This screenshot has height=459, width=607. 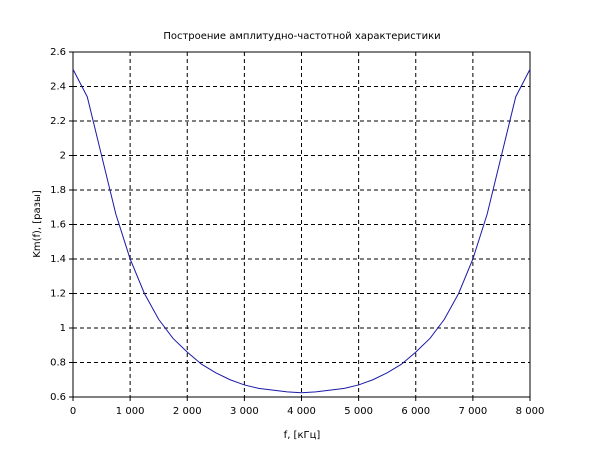 What do you see at coordinates (58, 225) in the screenshot?
I see `y-tick-label: 1.6` at bounding box center [58, 225].